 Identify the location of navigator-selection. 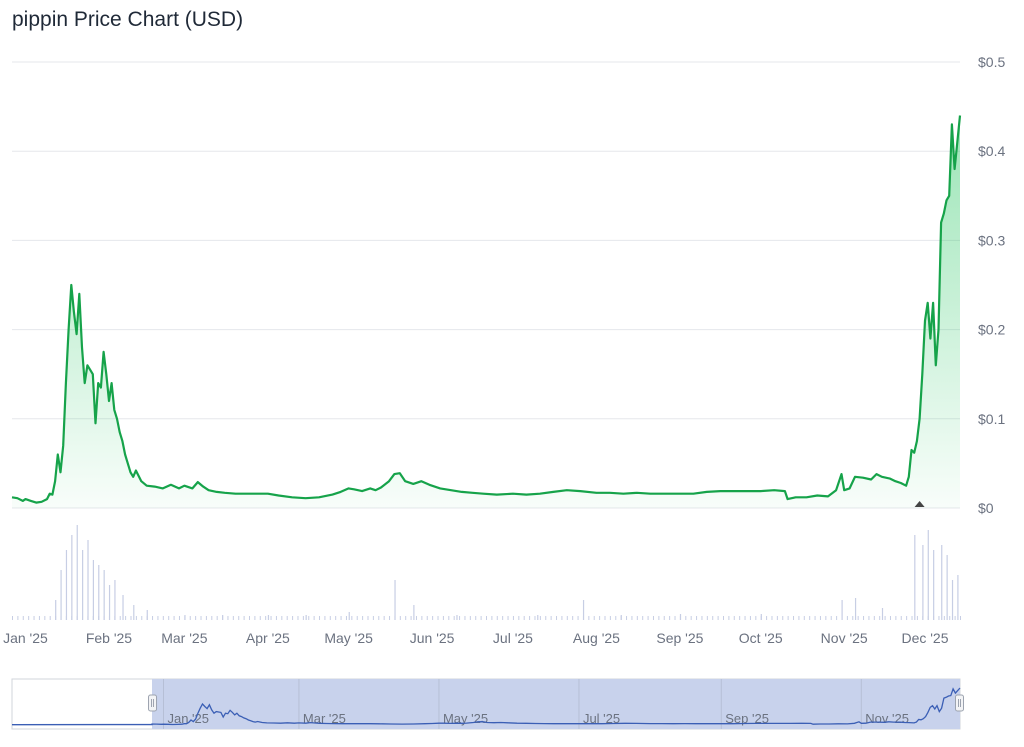
(556, 704).